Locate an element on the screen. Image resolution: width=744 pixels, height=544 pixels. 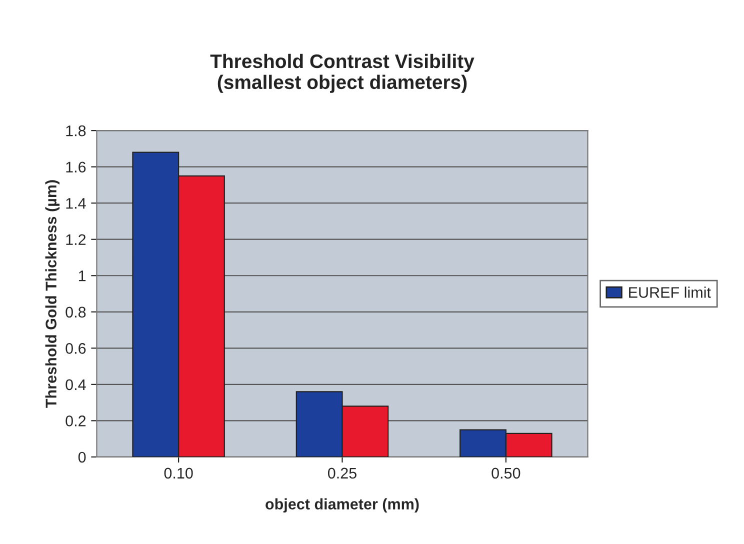
x-tick-label: 0.25 is located at coordinates (342, 473).